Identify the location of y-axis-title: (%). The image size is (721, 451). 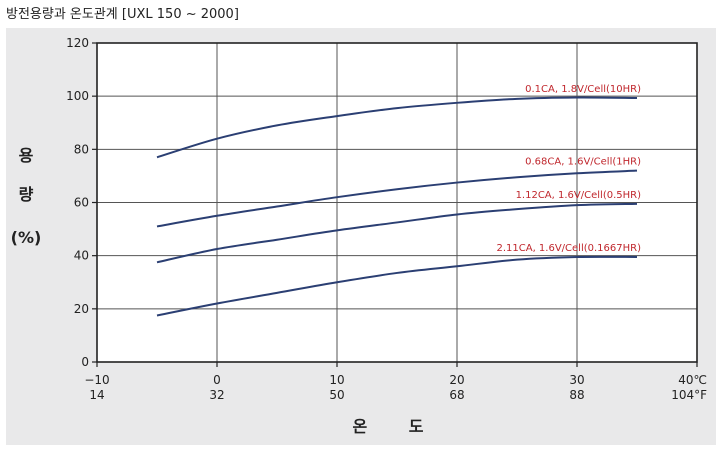
(26, 237).